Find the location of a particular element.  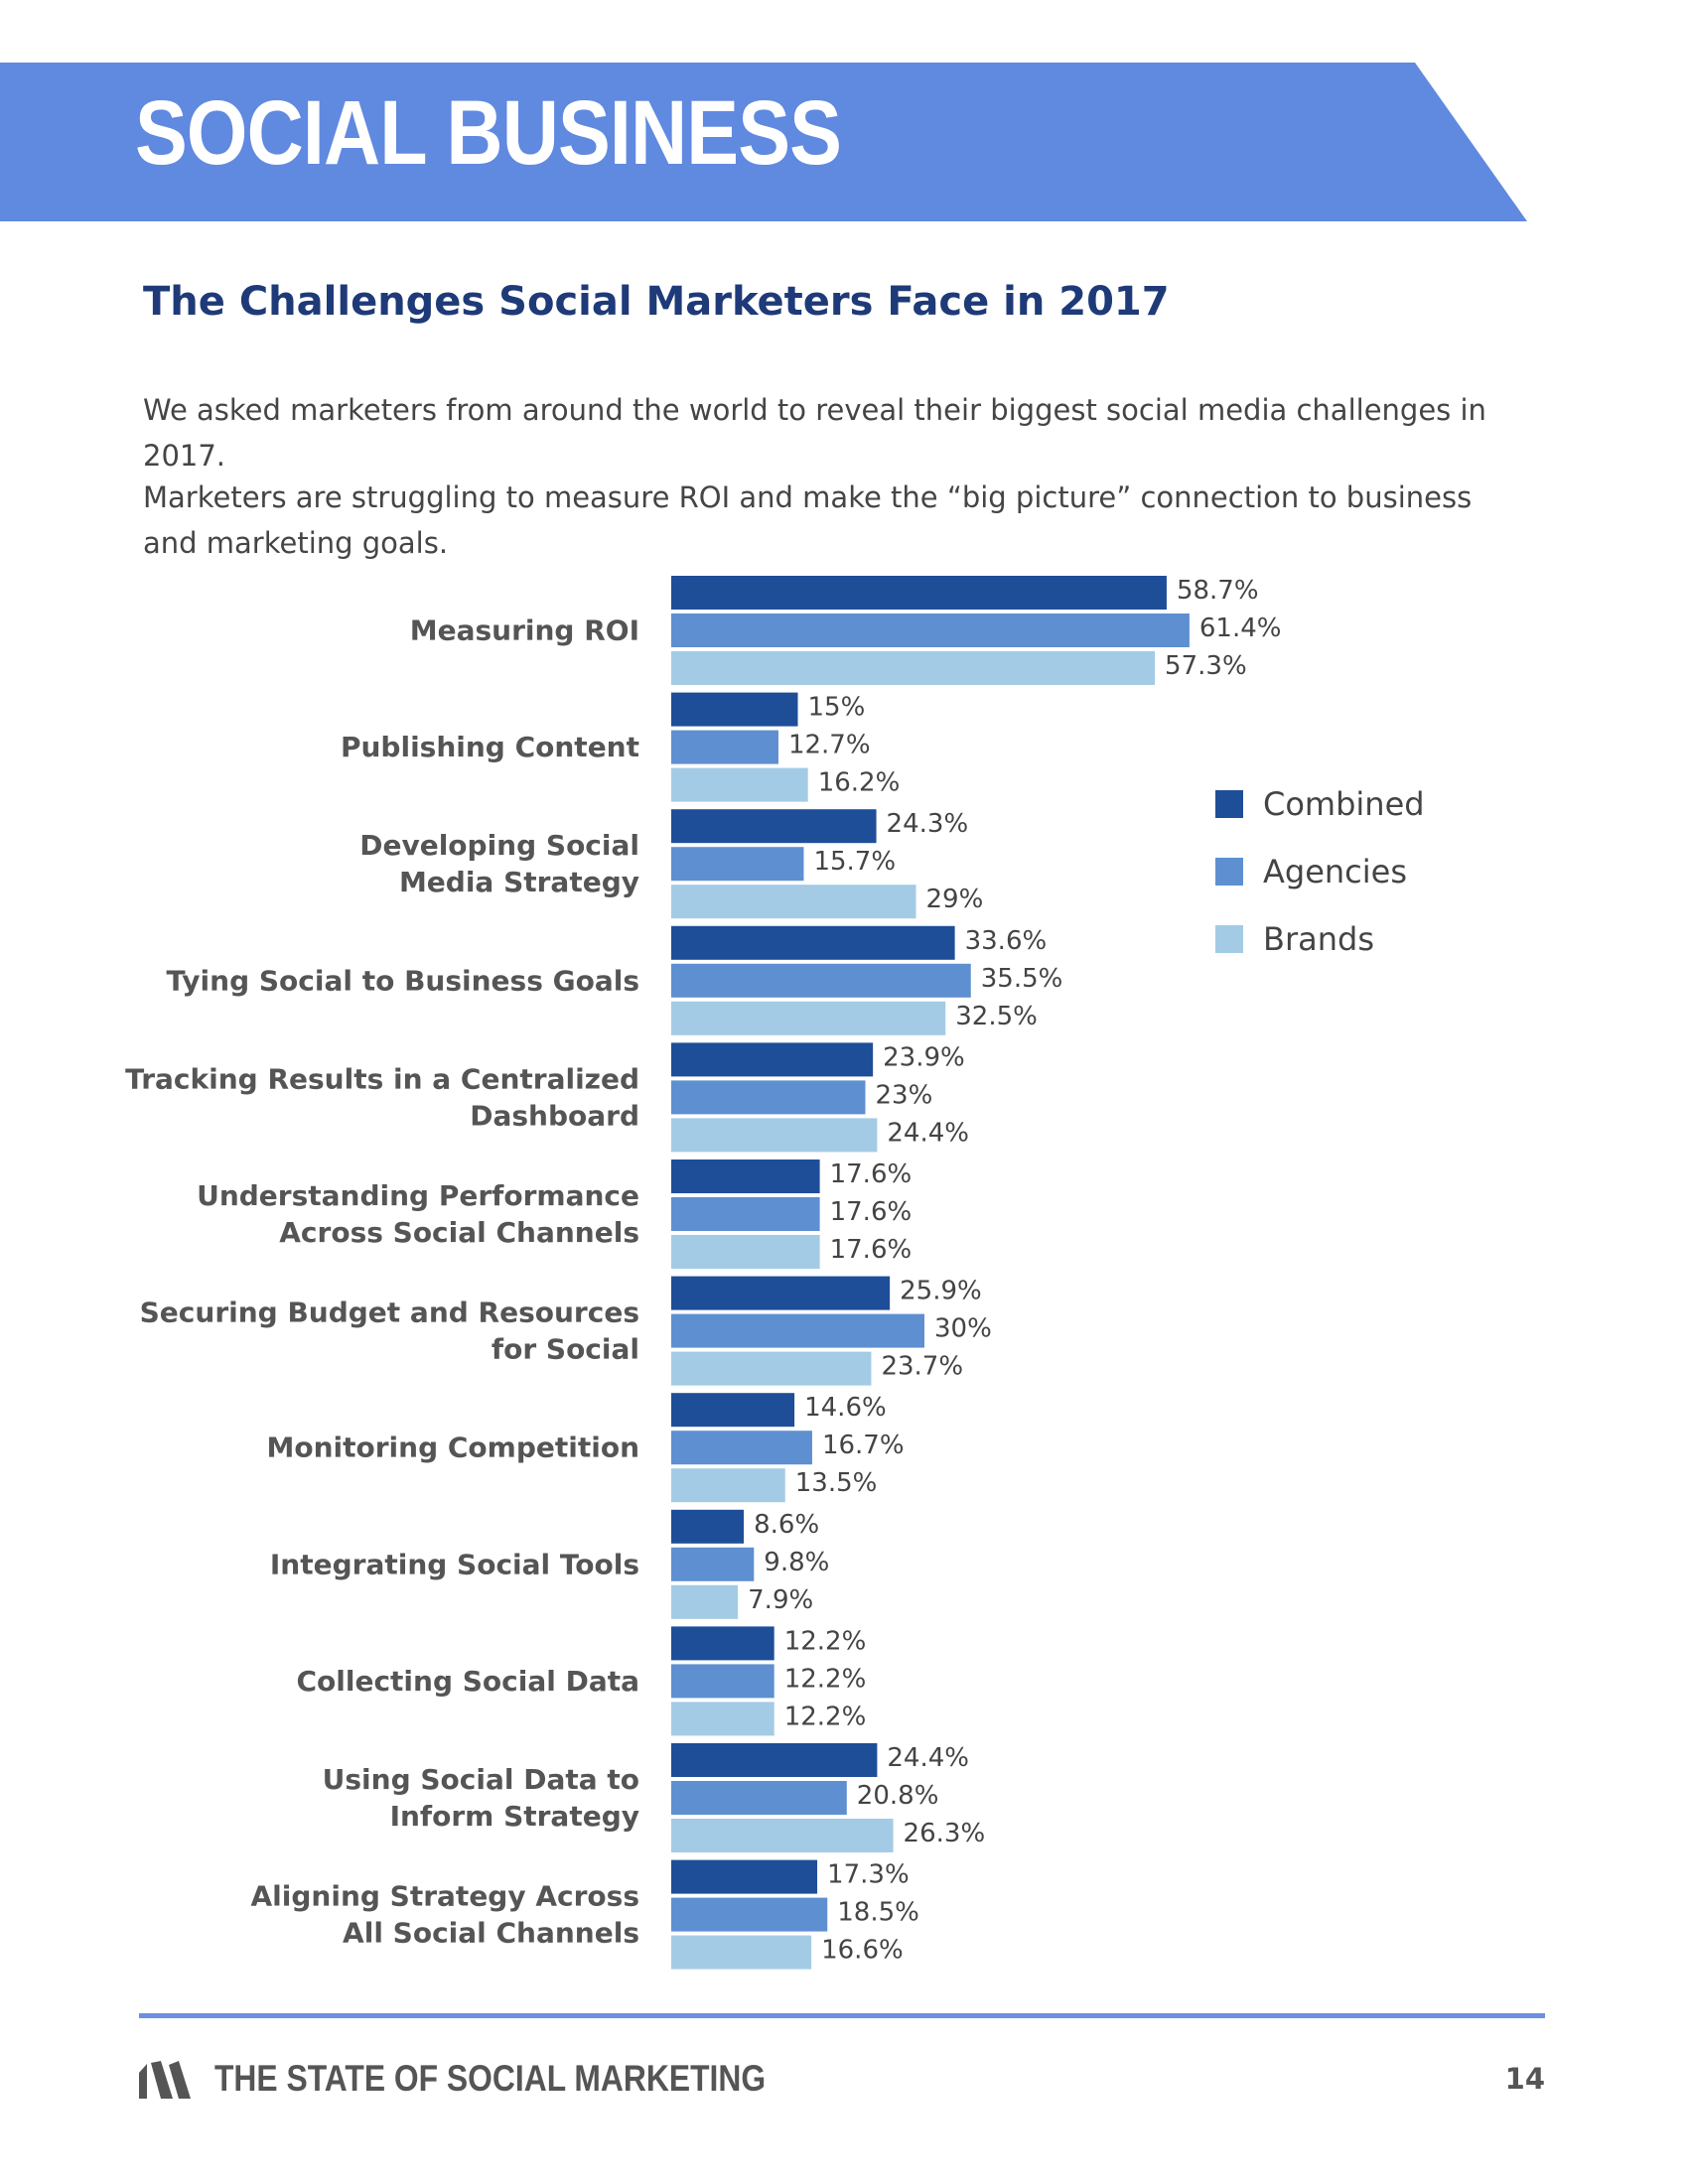

category-label: Understanding Performance is located at coordinates (418, 1195).